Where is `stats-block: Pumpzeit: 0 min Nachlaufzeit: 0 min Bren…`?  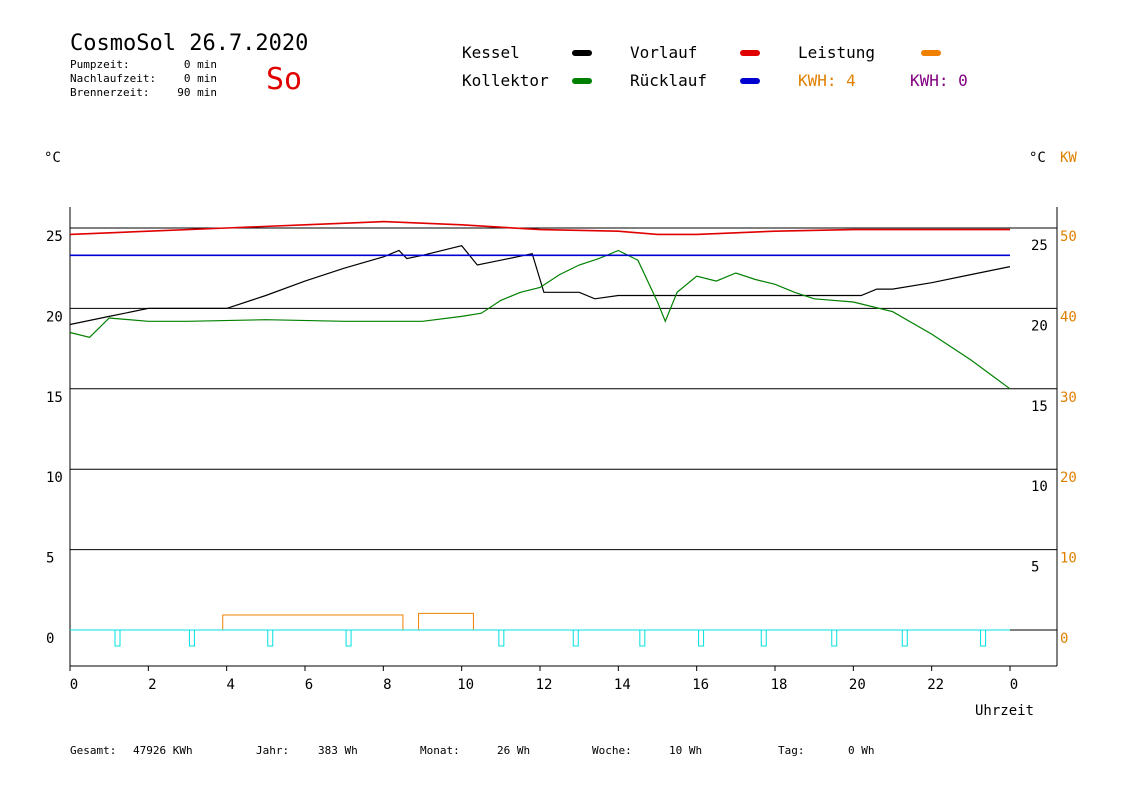
stats-block: Pumpzeit: 0 min Nachlaufzeit: 0 min Bren… is located at coordinates (143, 78).